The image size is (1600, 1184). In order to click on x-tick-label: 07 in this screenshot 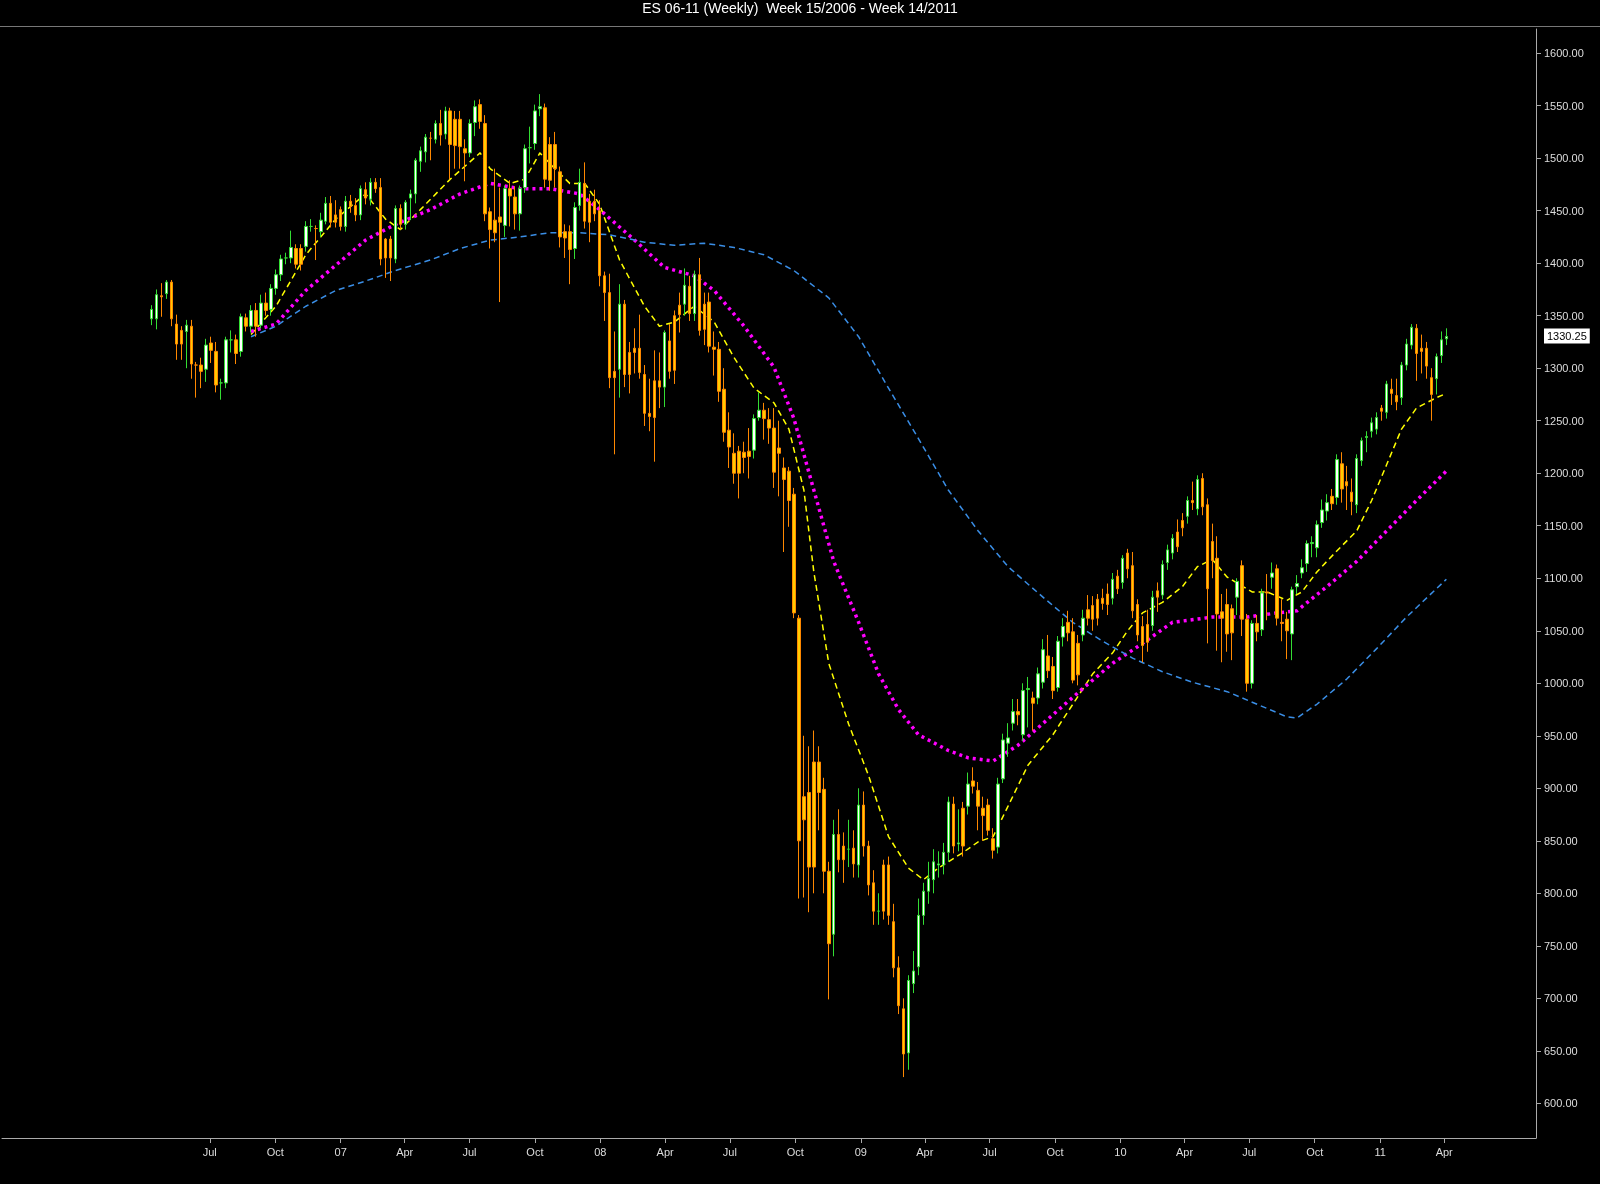, I will do `click(340, 1151)`.